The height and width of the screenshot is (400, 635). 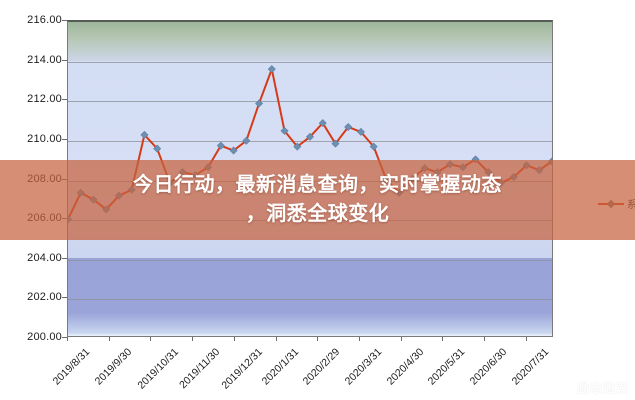 What do you see at coordinates (158, 369) in the screenshot?
I see `x-axis-tick-label: 2019/10/31` at bounding box center [158, 369].